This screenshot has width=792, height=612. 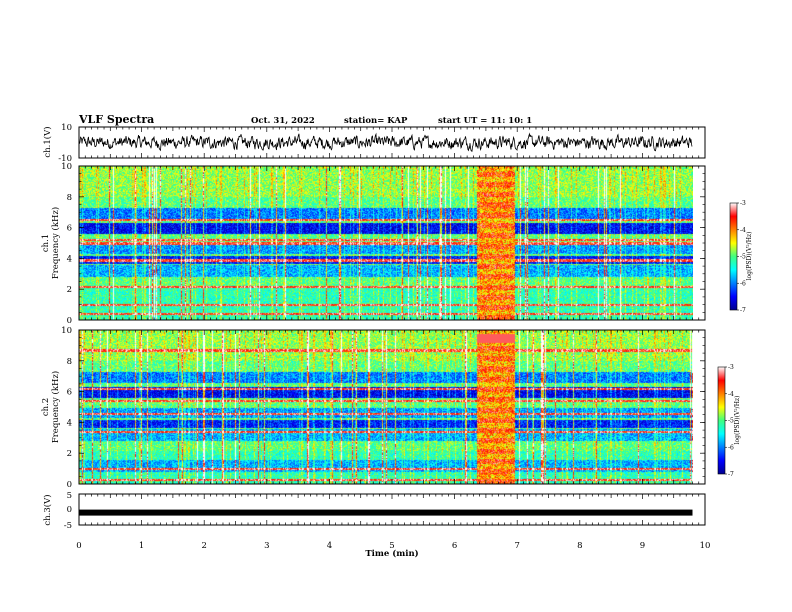 I want to click on ch3-frame, so click(x=392, y=509).